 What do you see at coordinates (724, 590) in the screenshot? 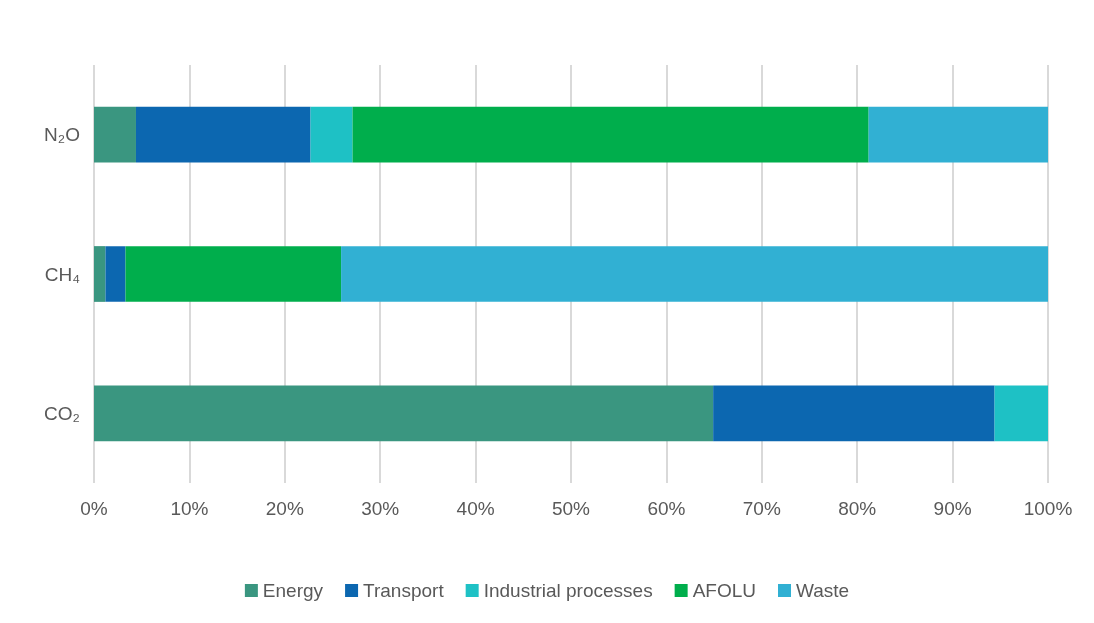
I see `legend-label: AFOLU` at bounding box center [724, 590].